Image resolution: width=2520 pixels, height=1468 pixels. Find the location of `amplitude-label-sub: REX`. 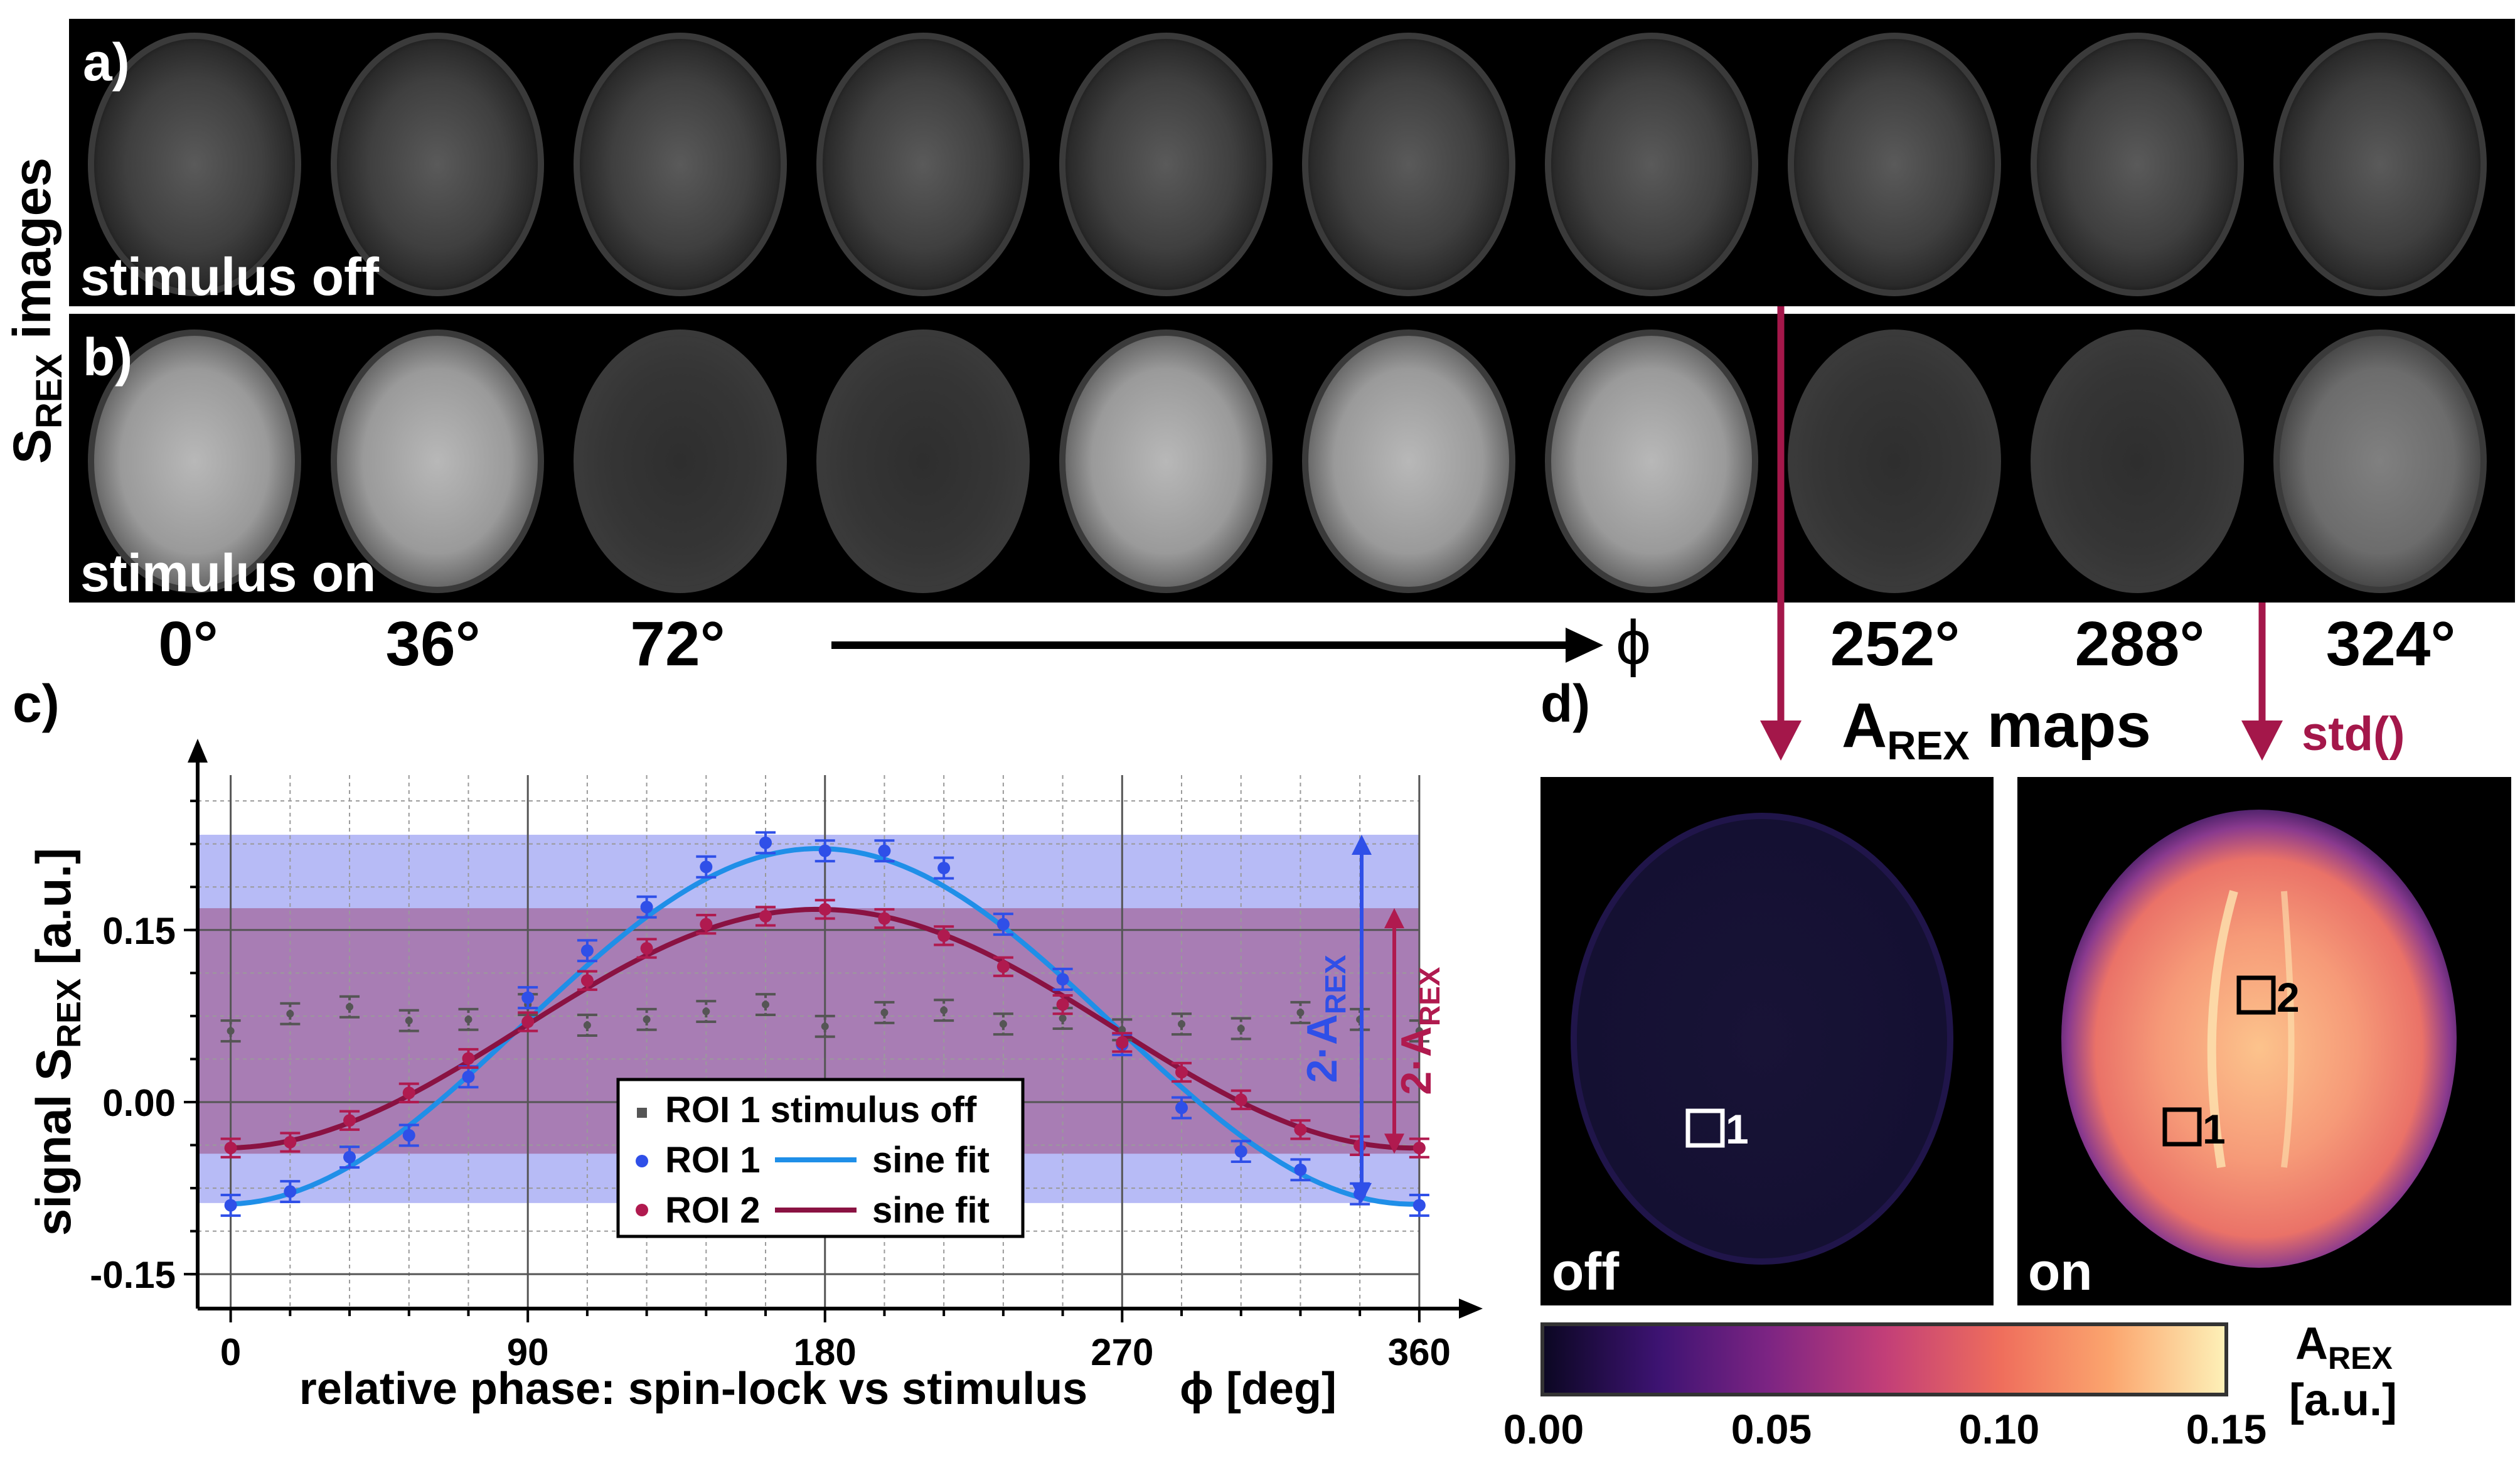

amplitude-label-sub: REX is located at coordinates (1429, 996).